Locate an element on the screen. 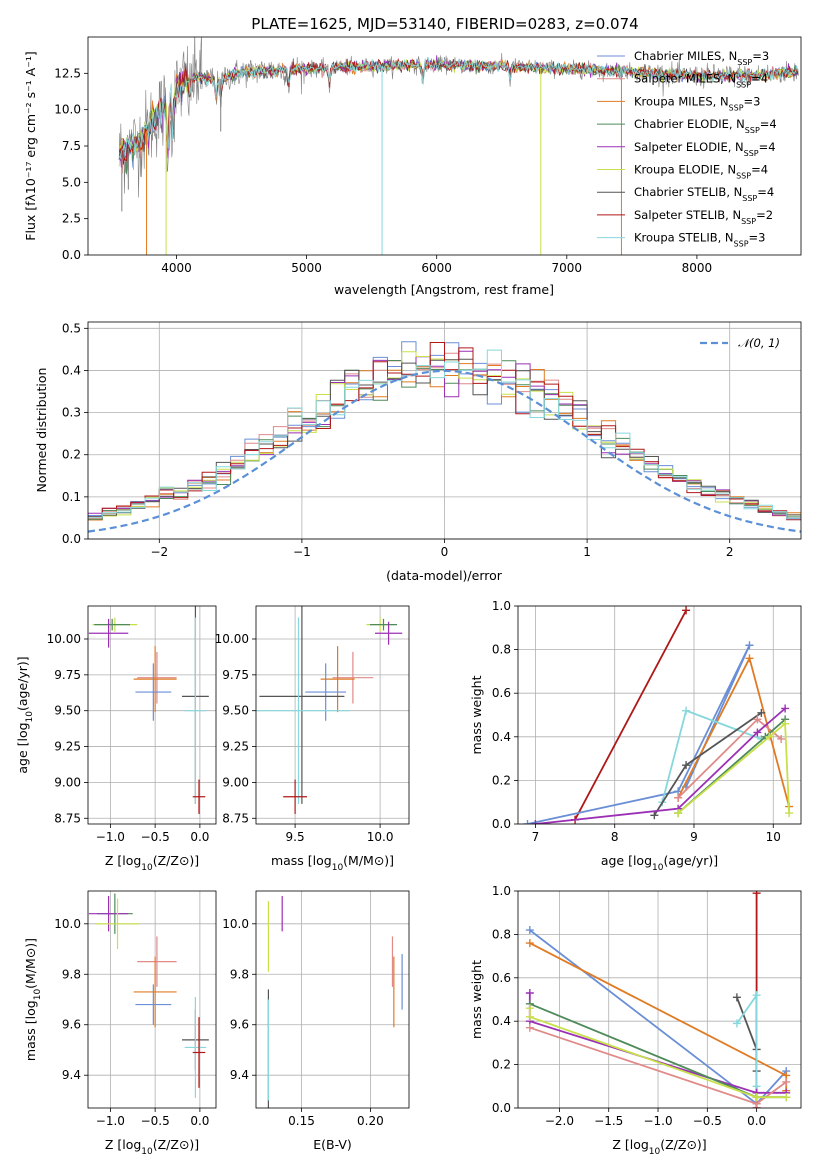 This screenshot has width=819, height=1174. mass-weight-vs-Z-ytick-label: 0.6 is located at coordinates (501, 978).